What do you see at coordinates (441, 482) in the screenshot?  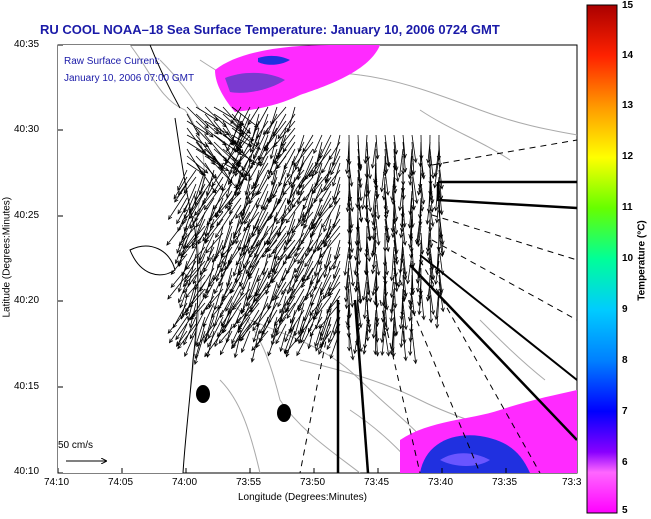 I see `x-tick-label: 73:40` at bounding box center [441, 482].